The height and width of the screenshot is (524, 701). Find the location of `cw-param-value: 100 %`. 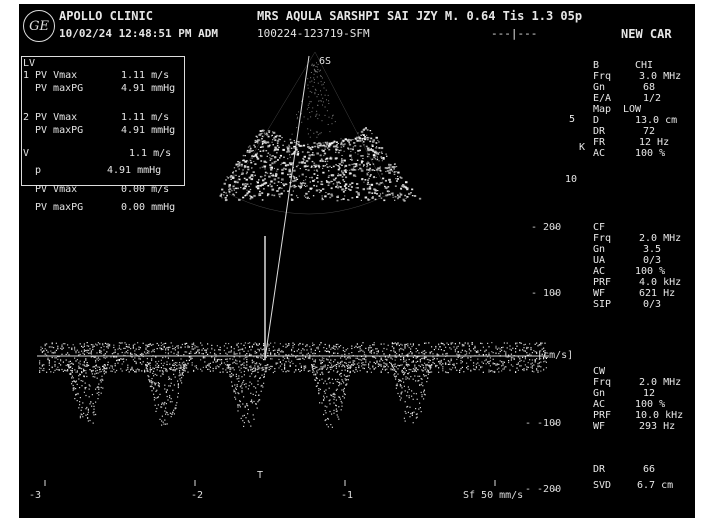

cw-param-value: 100 % is located at coordinates (650, 404).